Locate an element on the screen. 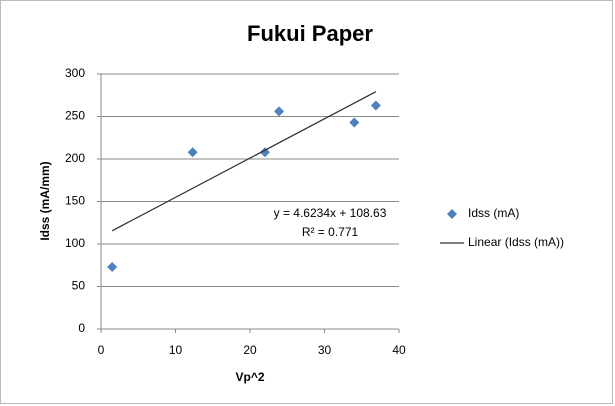  x-tick-label: 30 is located at coordinates (325, 350).